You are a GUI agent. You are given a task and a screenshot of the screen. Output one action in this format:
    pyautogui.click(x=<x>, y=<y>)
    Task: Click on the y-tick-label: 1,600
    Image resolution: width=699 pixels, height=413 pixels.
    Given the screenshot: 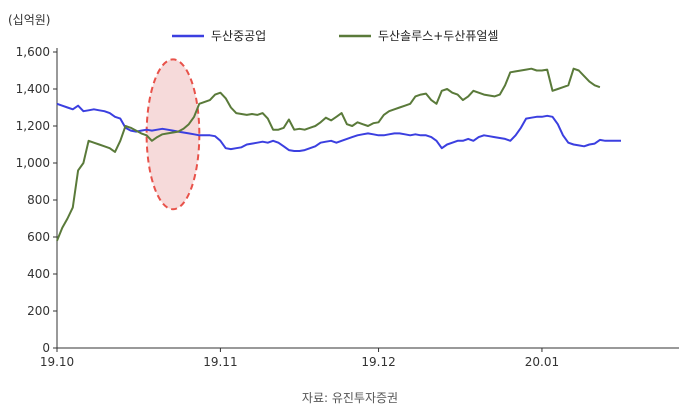 What is the action you would take?
    pyautogui.click(x=33, y=52)
    